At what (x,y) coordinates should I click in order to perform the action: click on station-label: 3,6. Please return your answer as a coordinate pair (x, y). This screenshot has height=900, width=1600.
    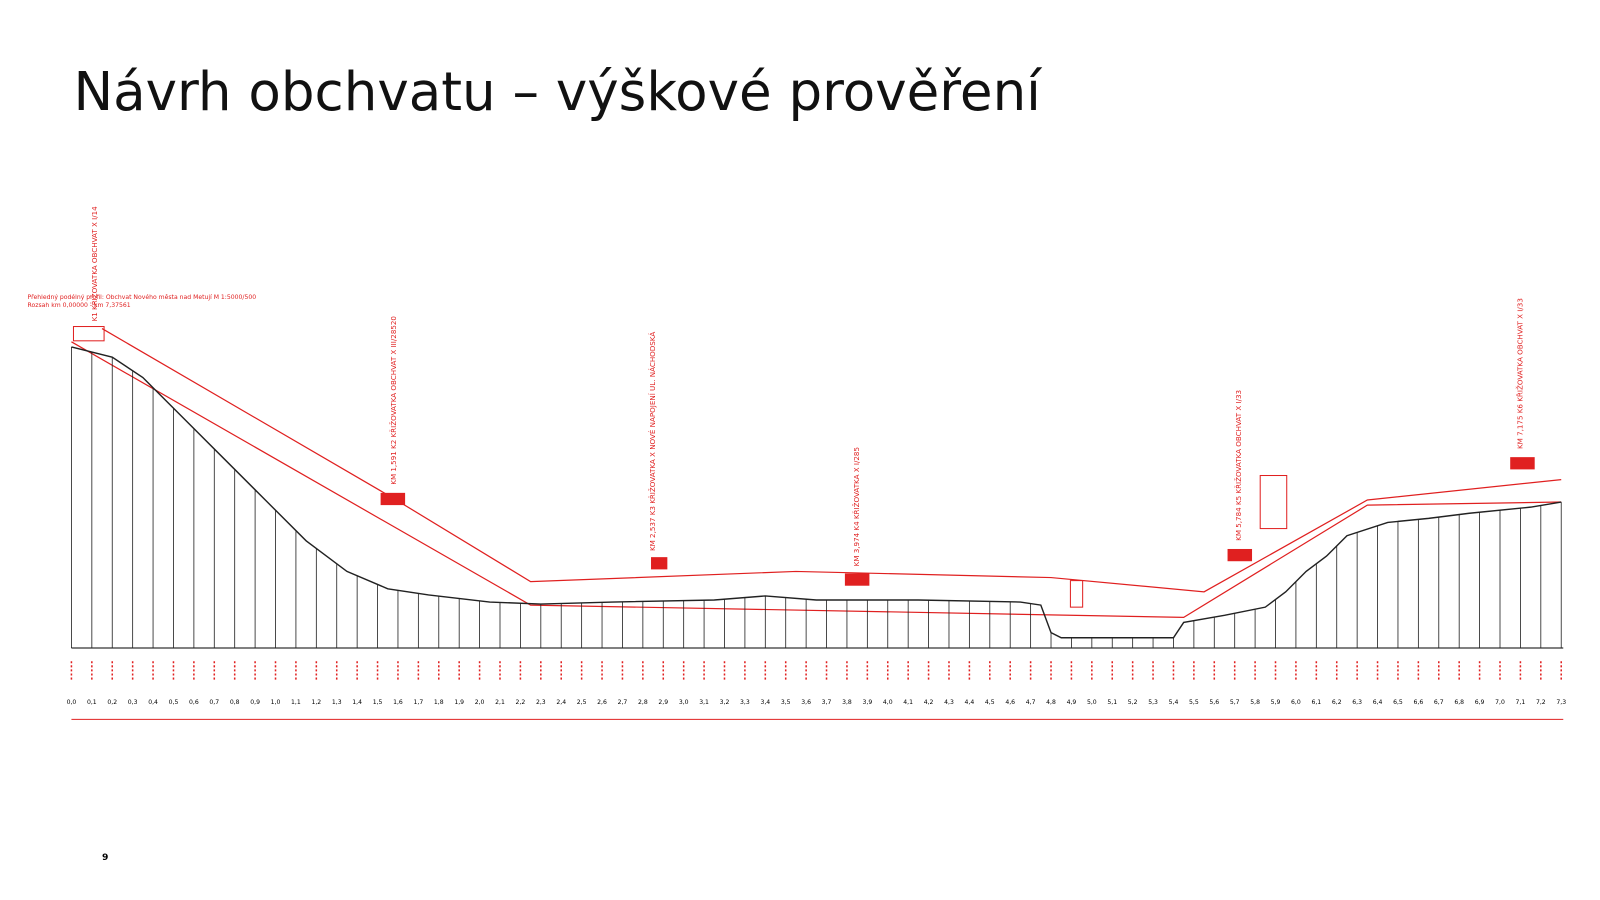
    Looking at the image, I should click on (806, 702).